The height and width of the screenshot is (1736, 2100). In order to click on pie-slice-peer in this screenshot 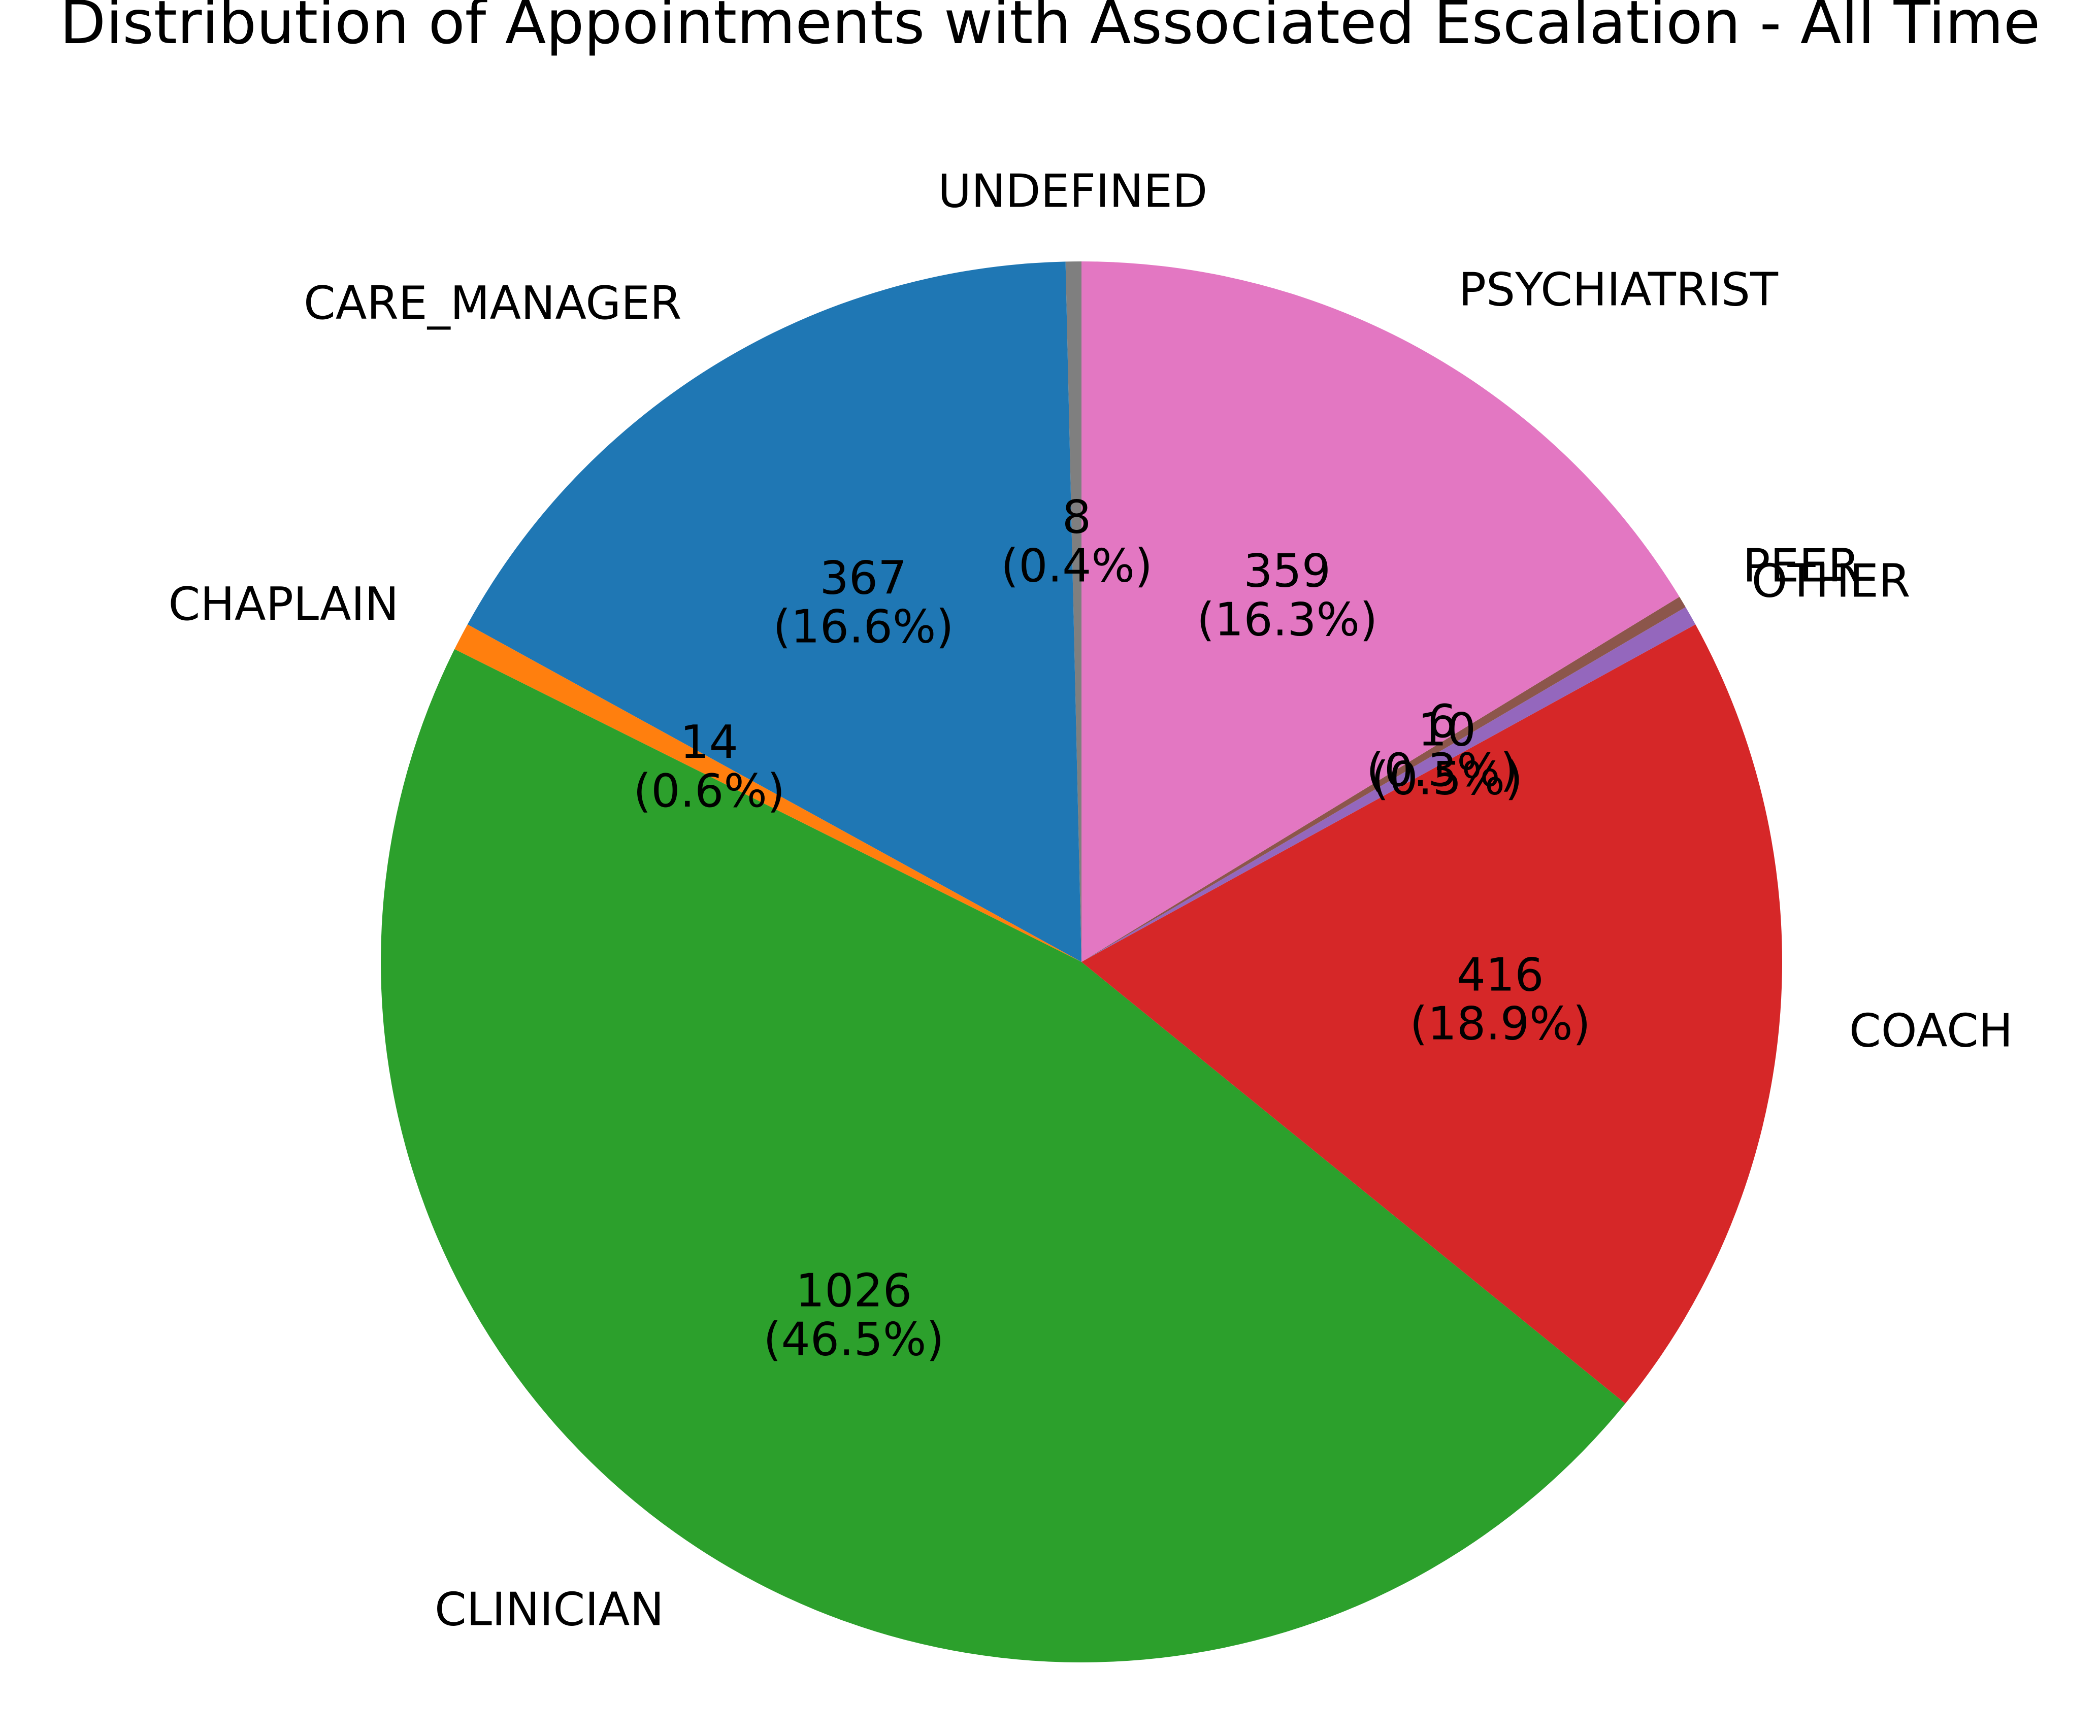, I will do `click(1383, 779)`.